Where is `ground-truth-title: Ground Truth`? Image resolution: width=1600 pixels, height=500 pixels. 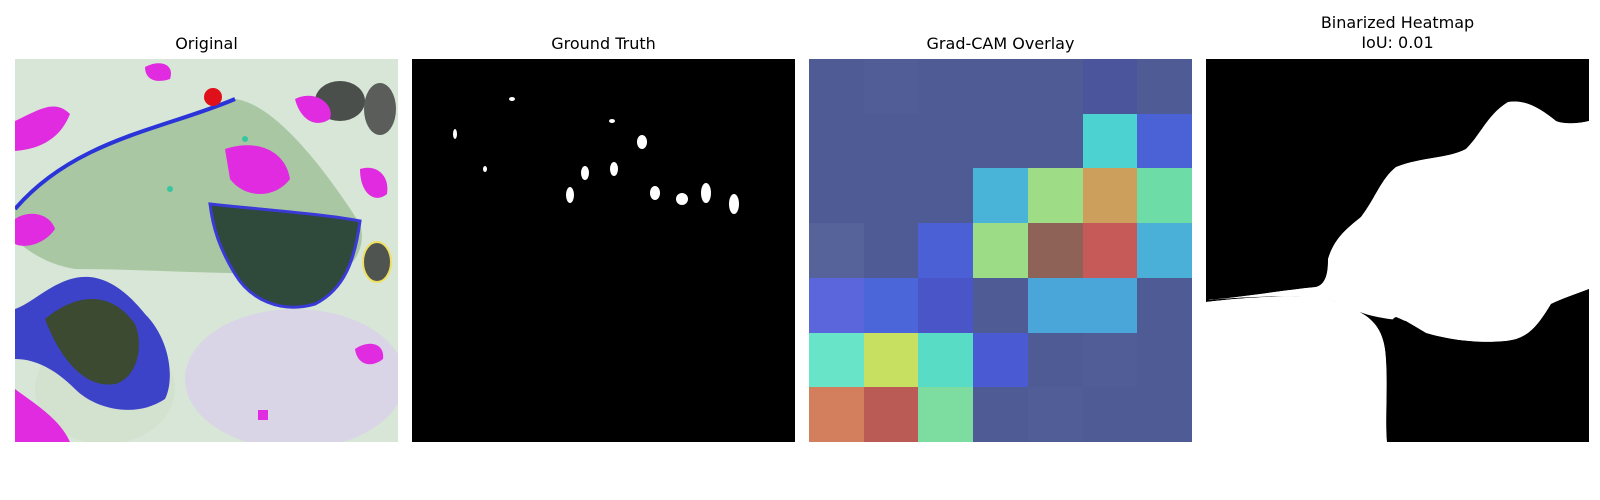 ground-truth-title: Ground Truth is located at coordinates (603, 43).